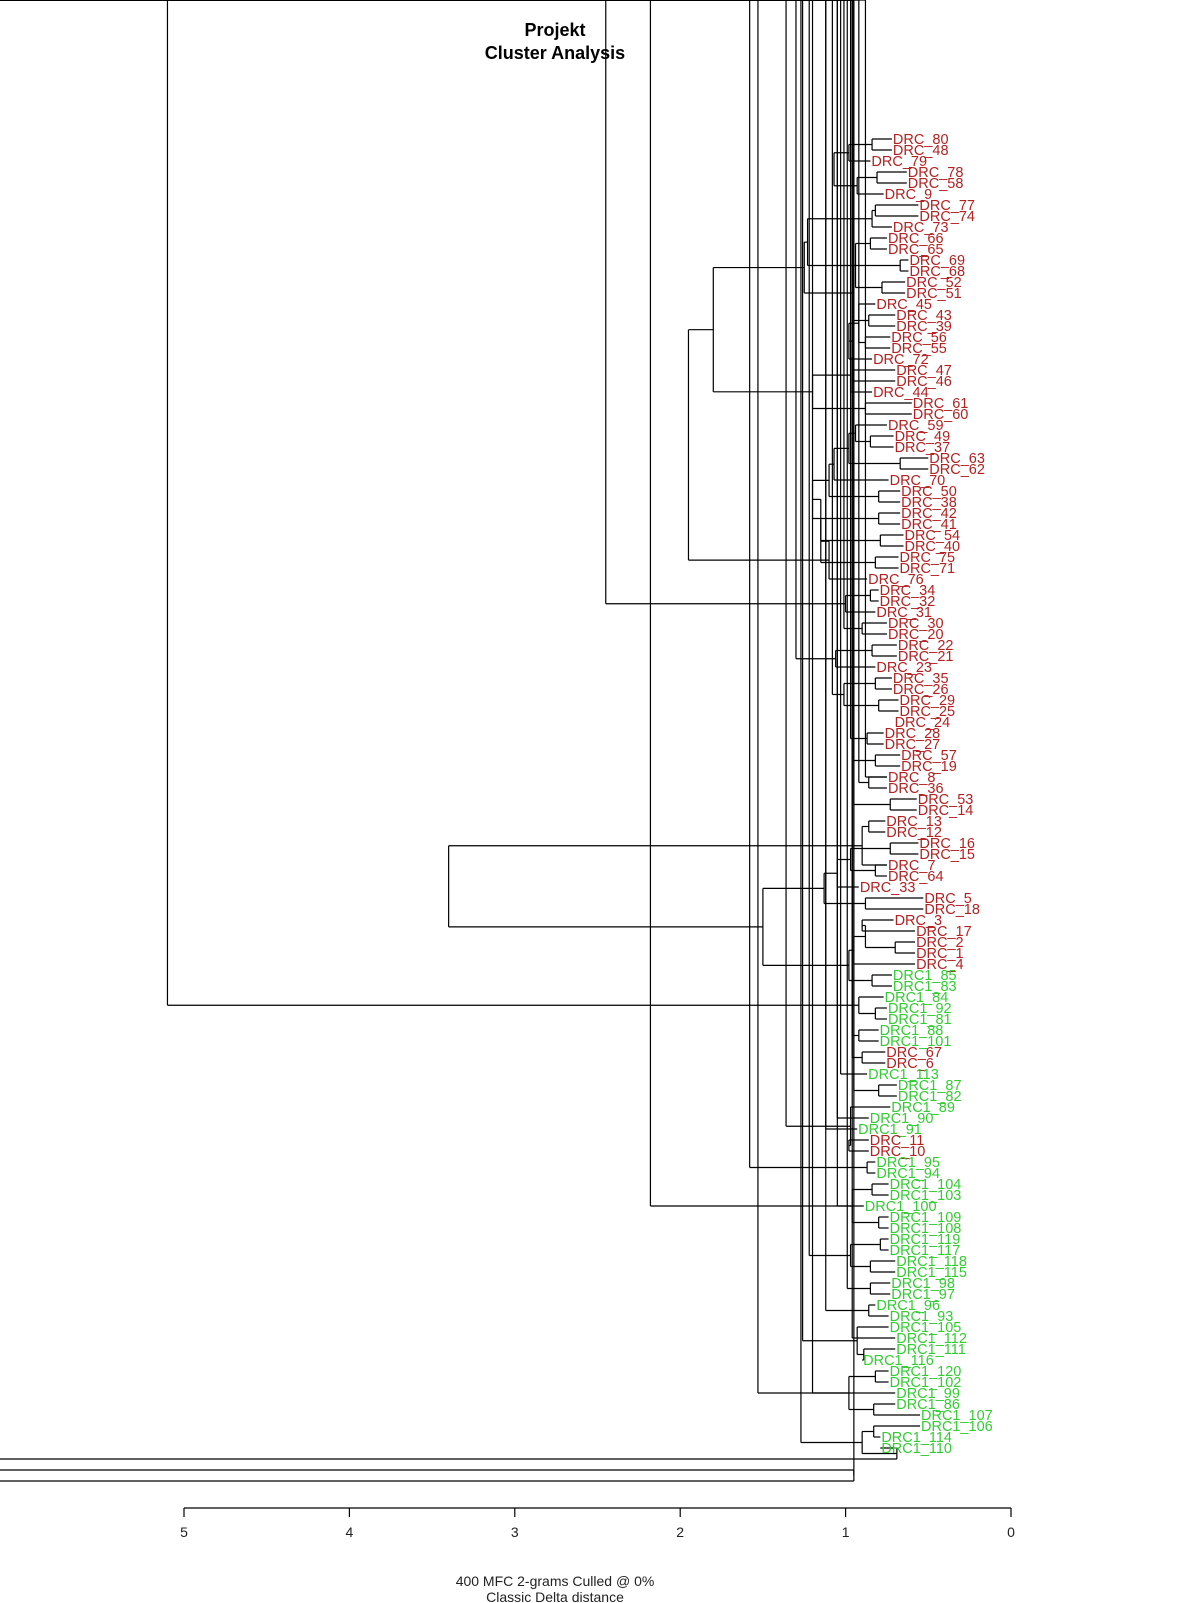 Image resolution: width=1203 pixels, height=1603 pixels. Describe the element at coordinates (917, 998) in the screenshot. I see `leaf-label: DRC1_84` at that location.